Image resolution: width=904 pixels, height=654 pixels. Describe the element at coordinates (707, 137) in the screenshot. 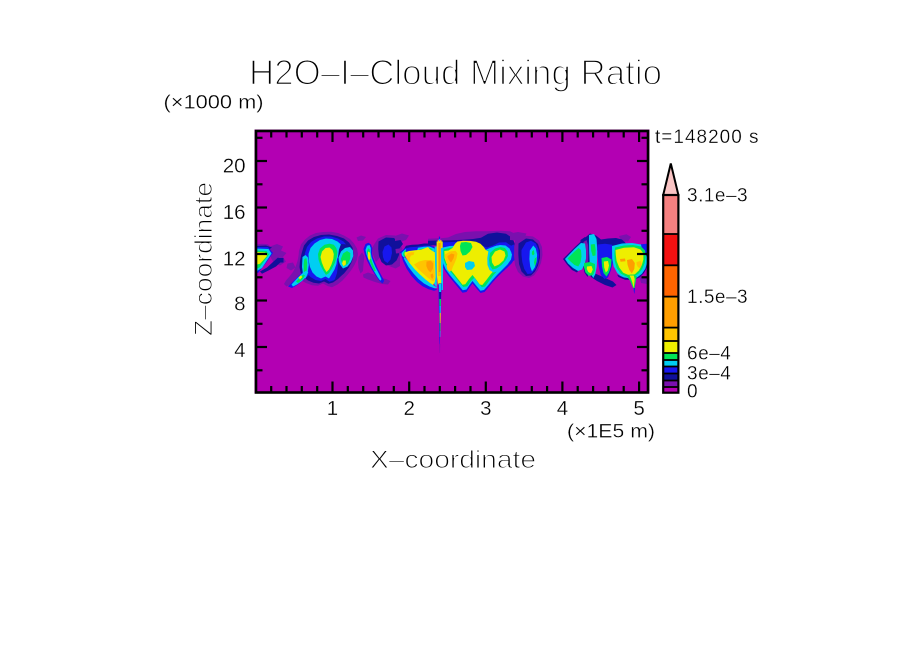

I see `svg-text: t=148200 s` at that location.